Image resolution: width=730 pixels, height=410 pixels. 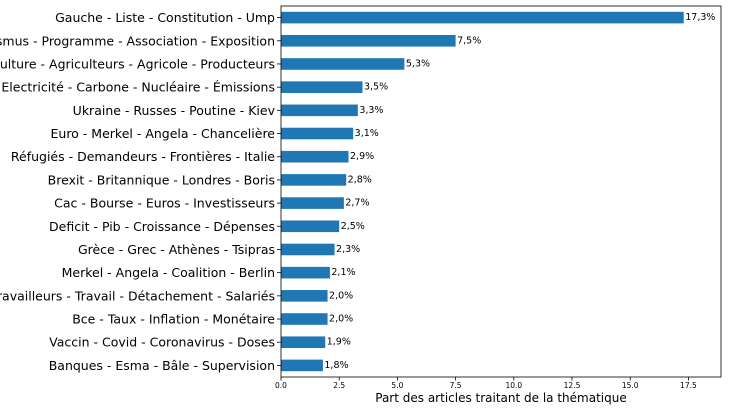 I want to click on x-tick-label: 2.5, so click(x=339, y=385).